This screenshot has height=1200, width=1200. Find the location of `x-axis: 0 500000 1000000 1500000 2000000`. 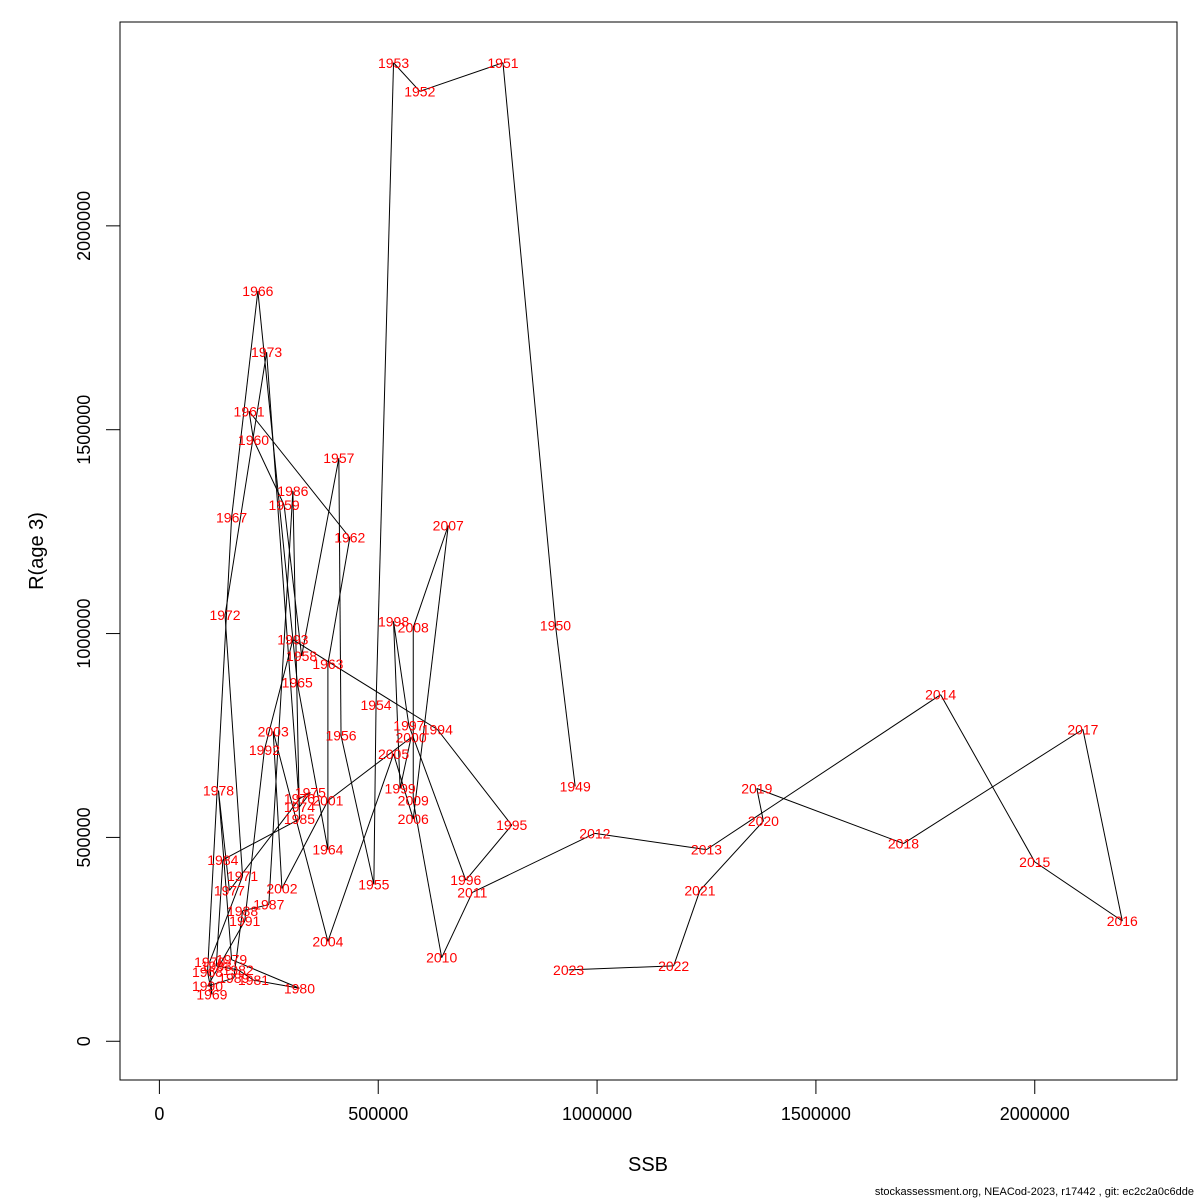

x-axis: 0 500000 1000000 1500000 2000000 is located at coordinates (612, 1101).